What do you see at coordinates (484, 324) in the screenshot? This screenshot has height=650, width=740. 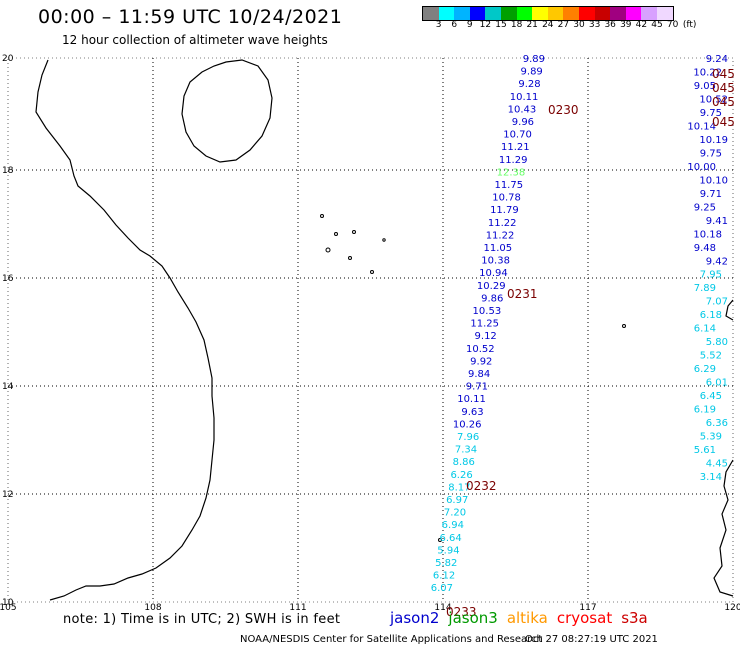 I see `wave-height-value: 11.25` at bounding box center [484, 324].